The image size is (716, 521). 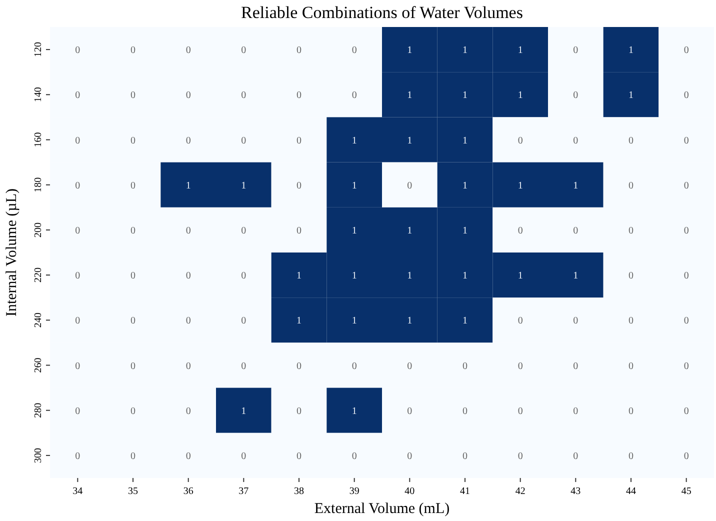 What do you see at coordinates (299, 491) in the screenshot?
I see `x-tick-label: 38` at bounding box center [299, 491].